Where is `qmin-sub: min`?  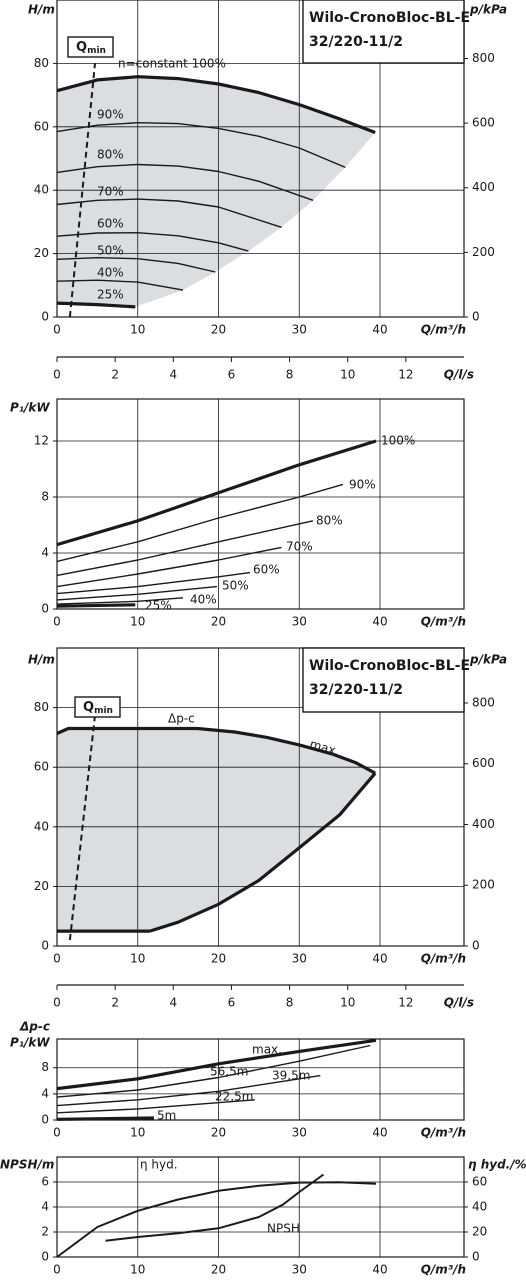 qmin-sub: min is located at coordinates (103, 711).